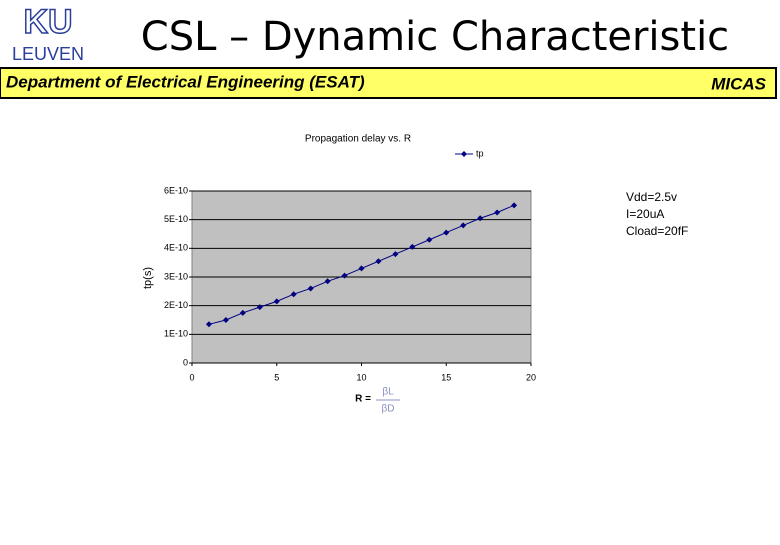 The image size is (780, 545). I want to click on y-tick-label: 0, so click(185, 362).